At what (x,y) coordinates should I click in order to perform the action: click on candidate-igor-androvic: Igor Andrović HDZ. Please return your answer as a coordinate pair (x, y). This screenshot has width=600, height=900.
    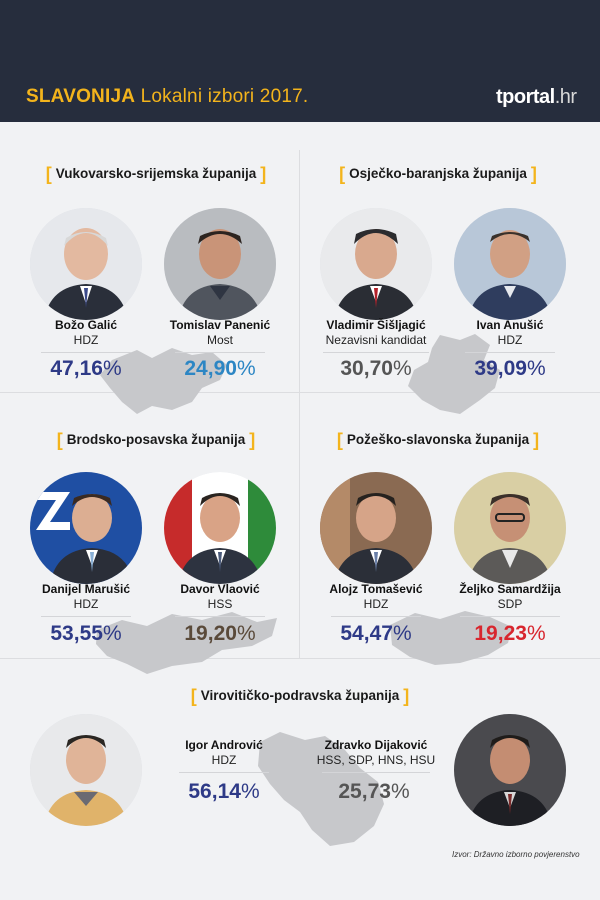
    Looking at the image, I should click on (224, 755).